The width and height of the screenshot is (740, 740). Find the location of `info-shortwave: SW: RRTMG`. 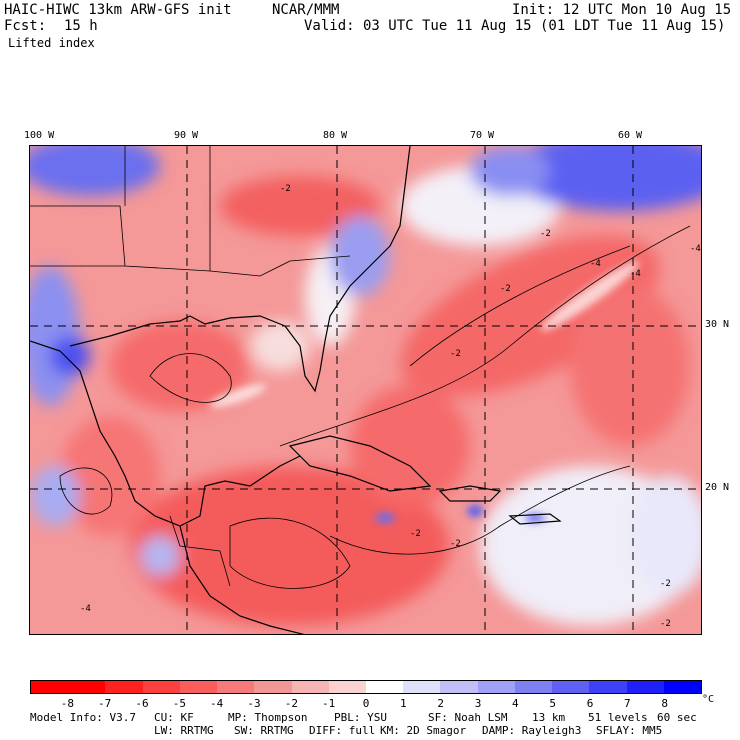

info-shortwave: SW: RRTMG is located at coordinates (264, 730).